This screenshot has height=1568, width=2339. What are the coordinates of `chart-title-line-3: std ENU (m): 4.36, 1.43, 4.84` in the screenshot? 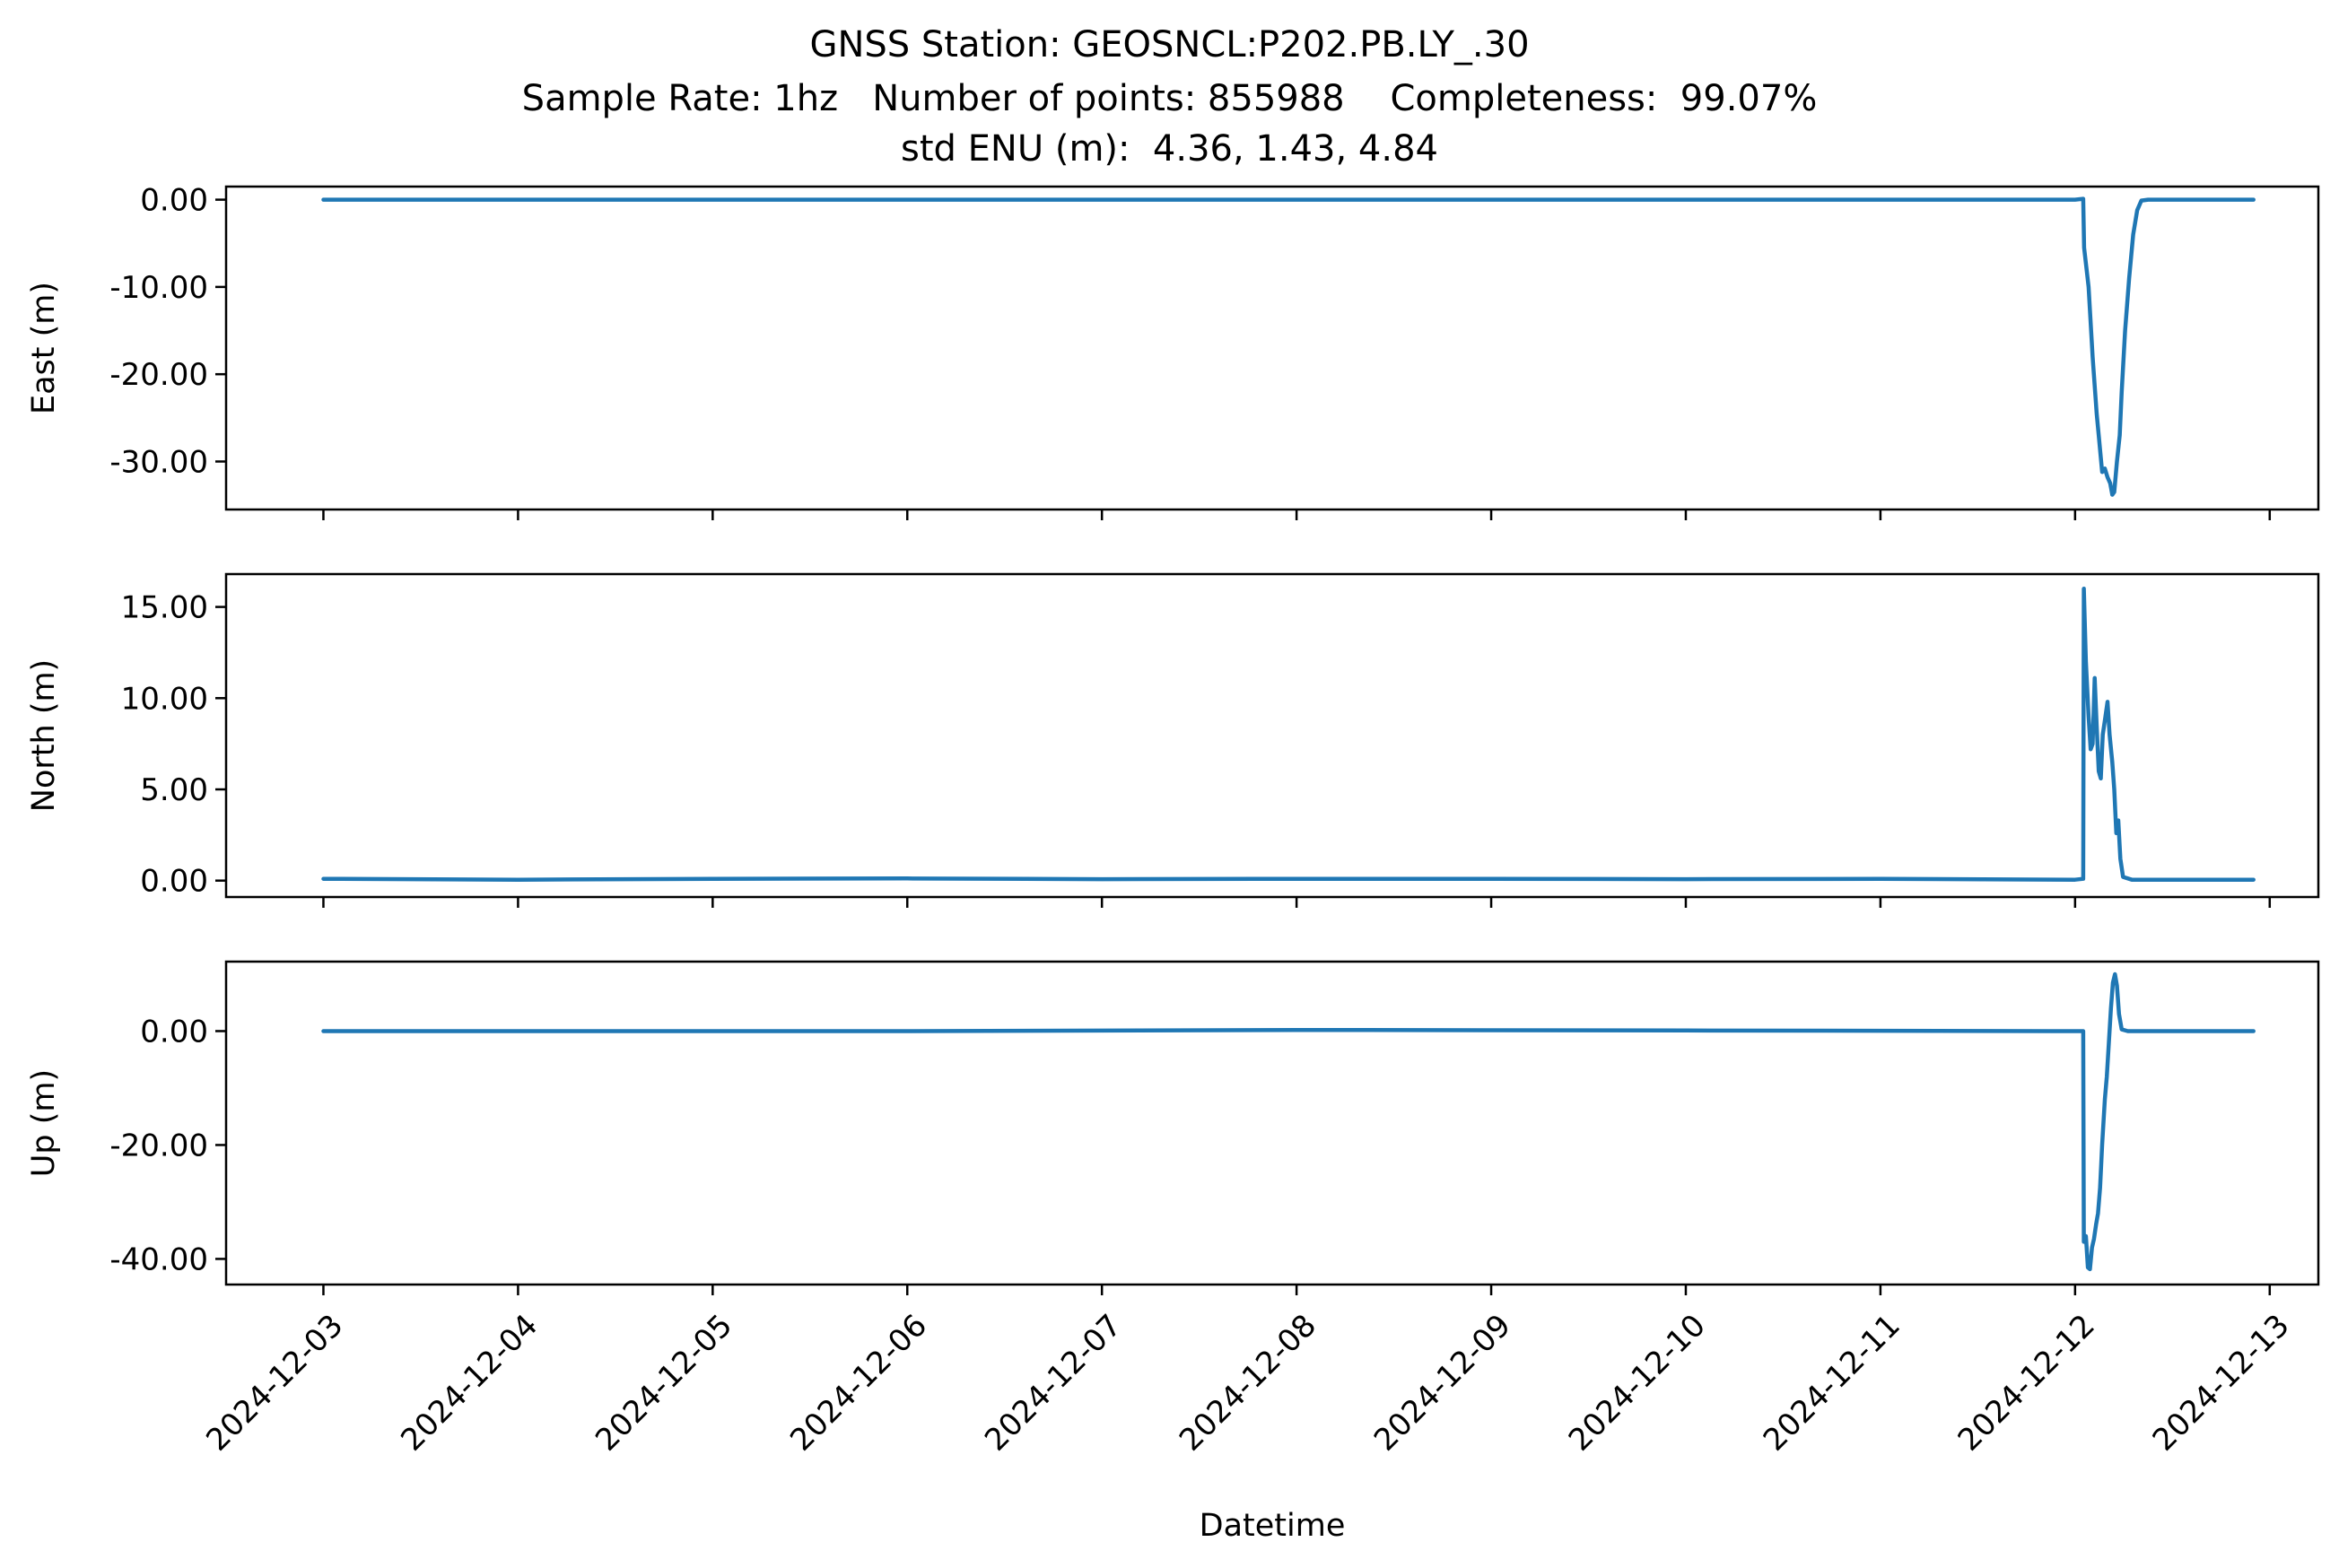 It's located at (1169, 149).